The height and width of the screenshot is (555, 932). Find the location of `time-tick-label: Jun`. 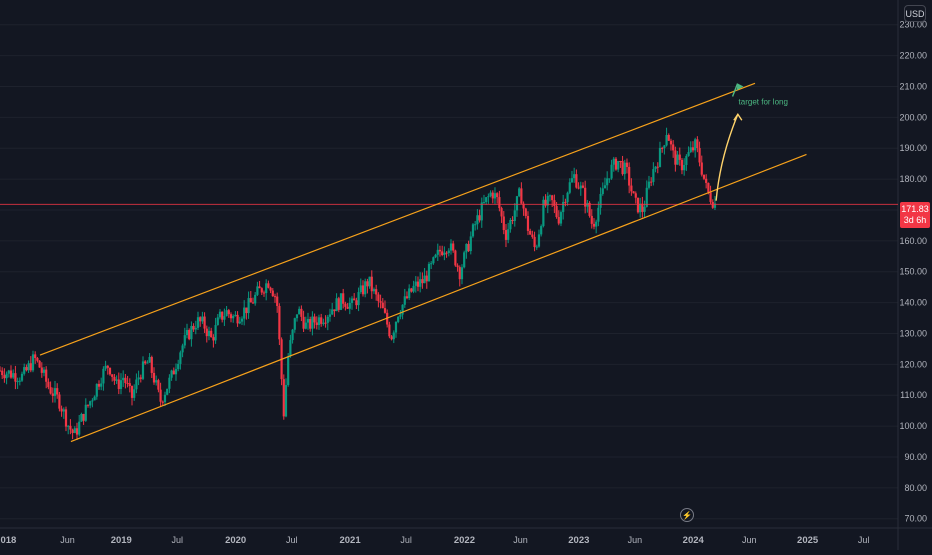

time-tick-label: Jun is located at coordinates (520, 540).